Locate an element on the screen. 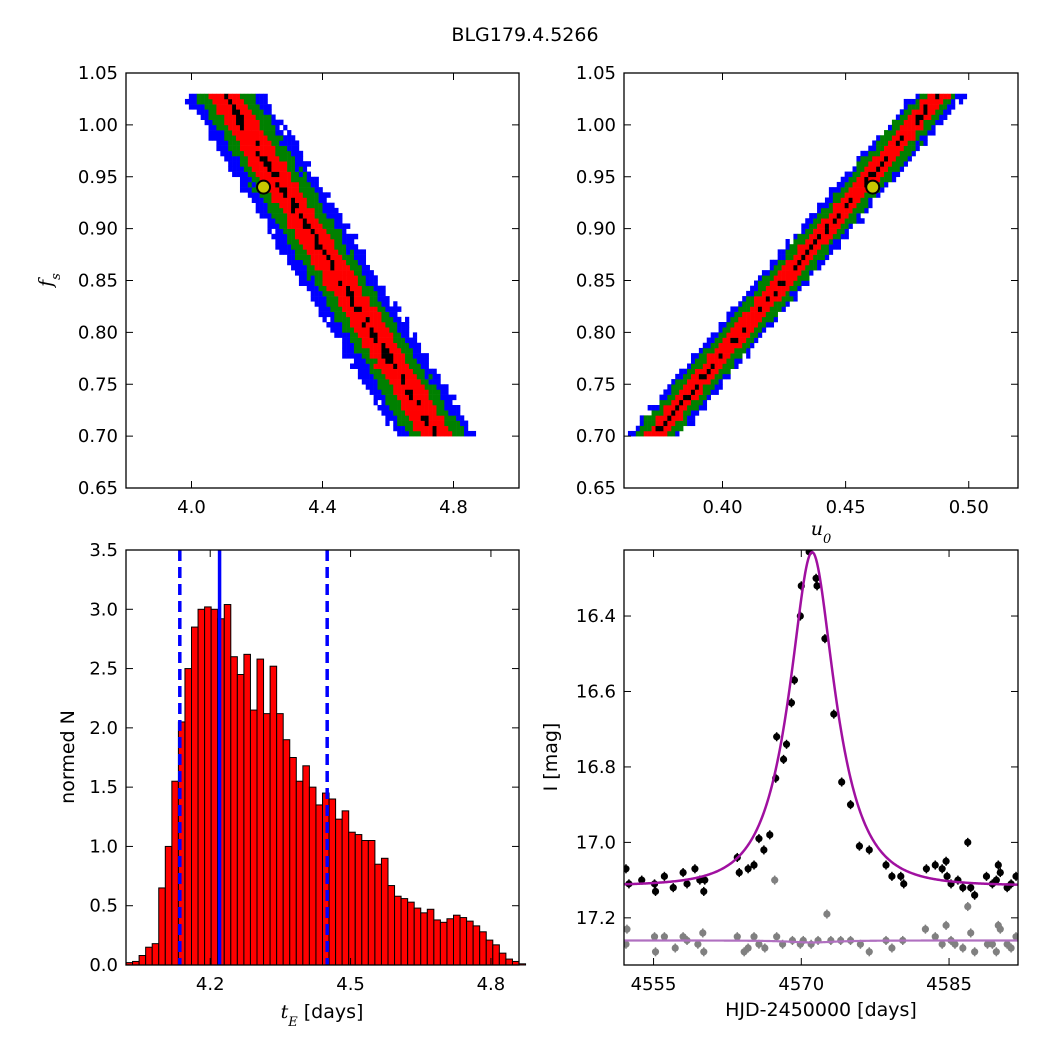  y-tick-label: 0.70 is located at coordinates (596, 436).